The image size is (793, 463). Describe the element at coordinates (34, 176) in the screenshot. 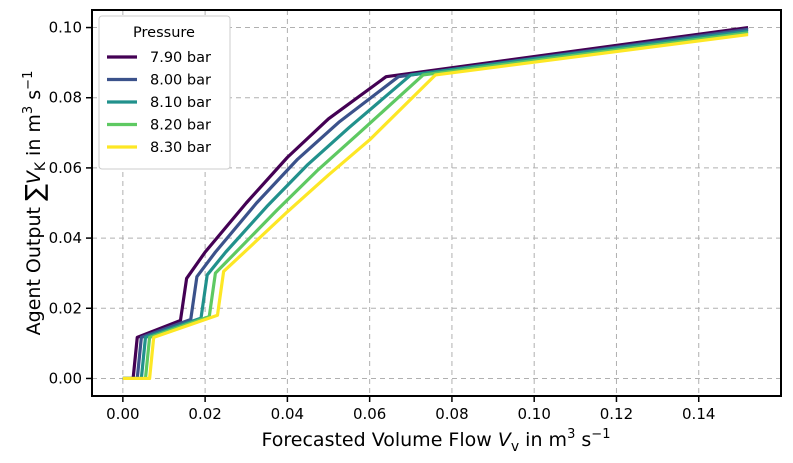

I see `y-axis-label-symbol: V` at that location.